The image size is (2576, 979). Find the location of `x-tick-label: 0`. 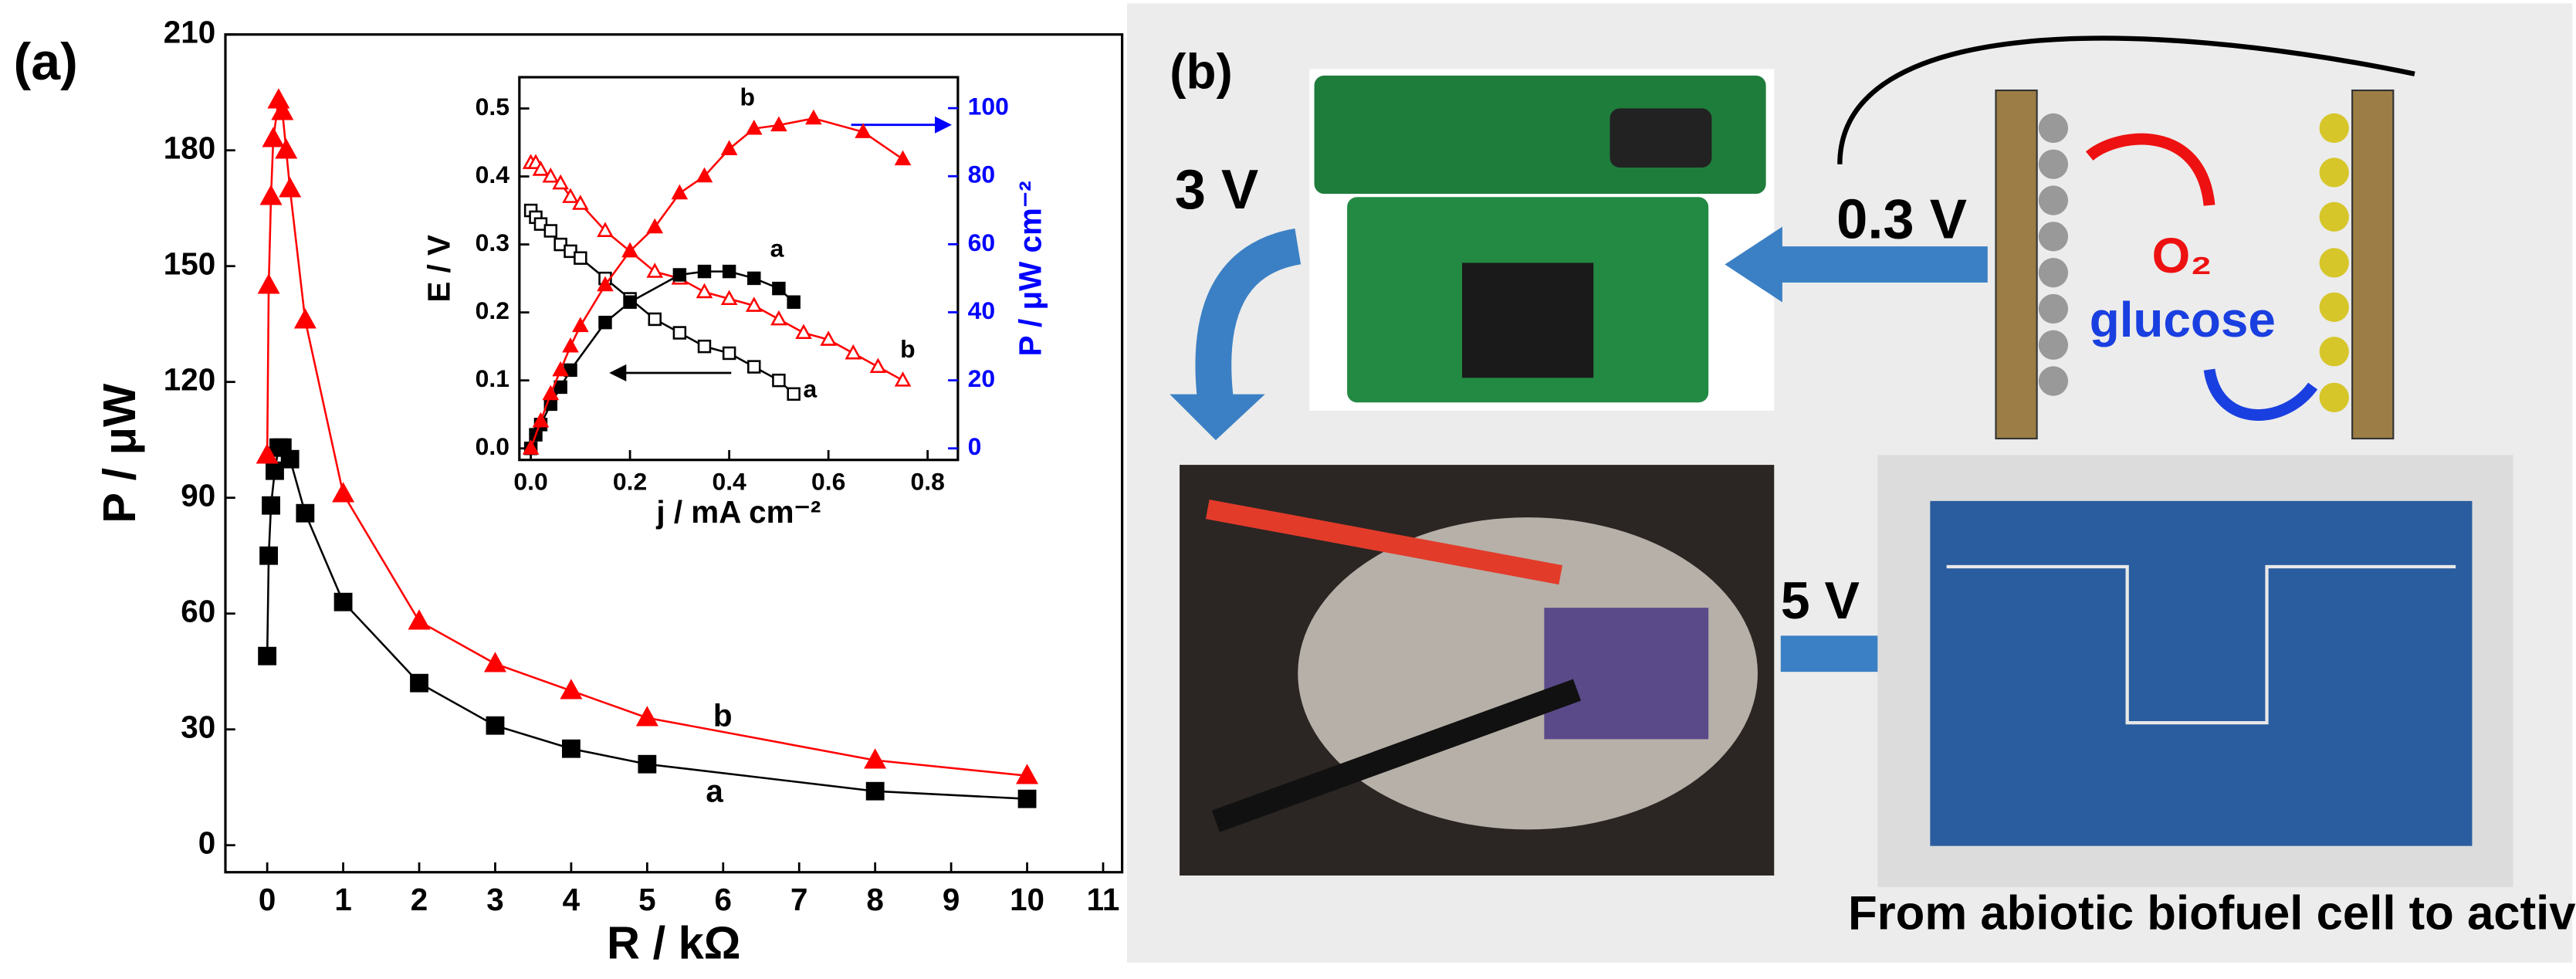

x-tick-label: 0 is located at coordinates (268, 899).